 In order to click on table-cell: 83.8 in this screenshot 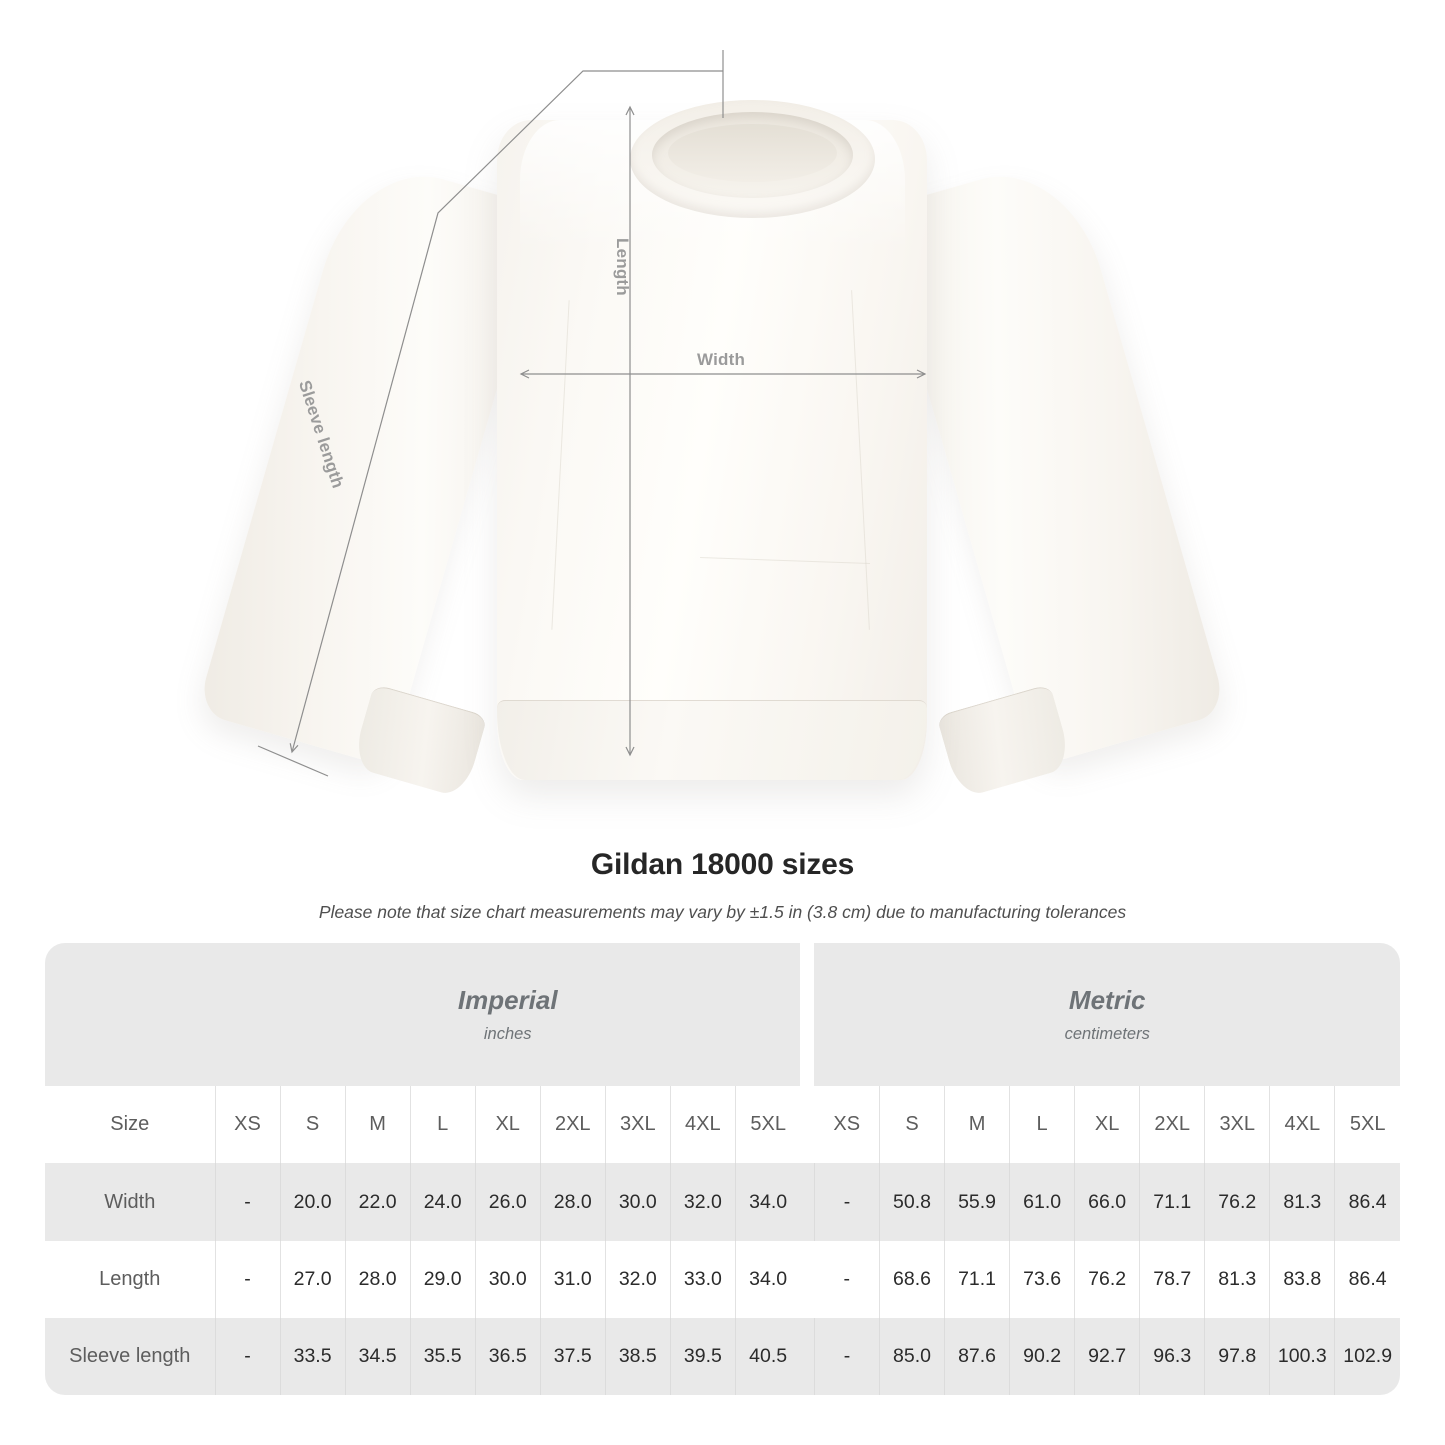, I will do `click(1302, 1279)`.